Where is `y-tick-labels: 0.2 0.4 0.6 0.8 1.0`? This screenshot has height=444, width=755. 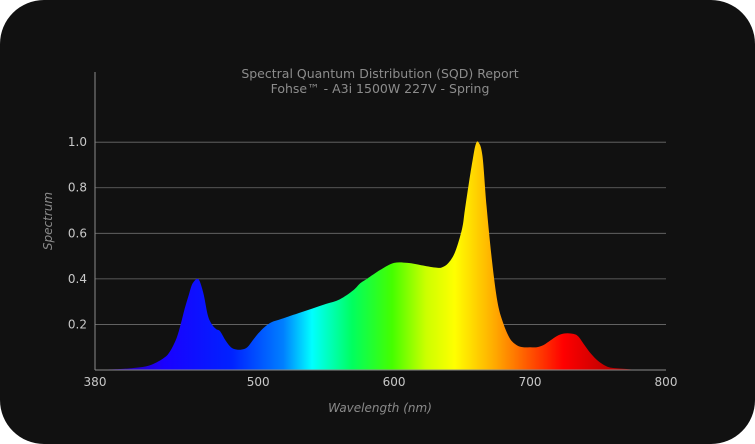 y-tick-labels: 0.2 0.4 0.6 0.8 1.0 is located at coordinates (77, 233).